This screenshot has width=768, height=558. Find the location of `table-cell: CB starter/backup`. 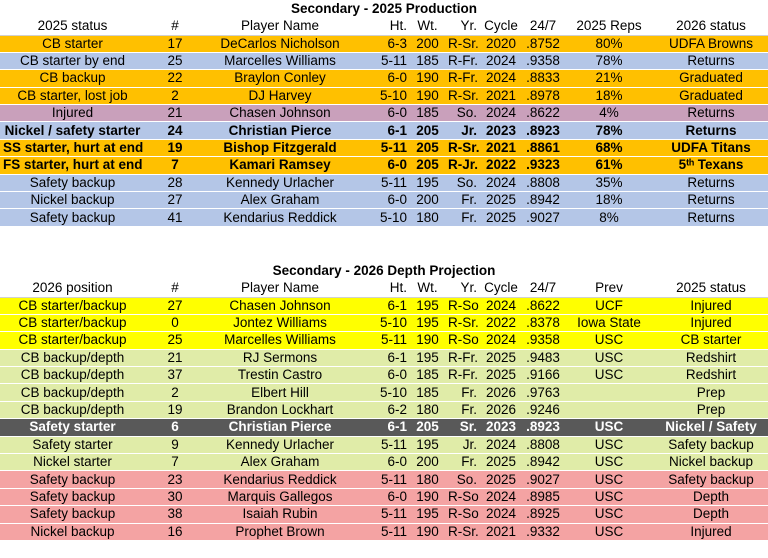

table-cell: CB starter/backup is located at coordinates (72, 340).